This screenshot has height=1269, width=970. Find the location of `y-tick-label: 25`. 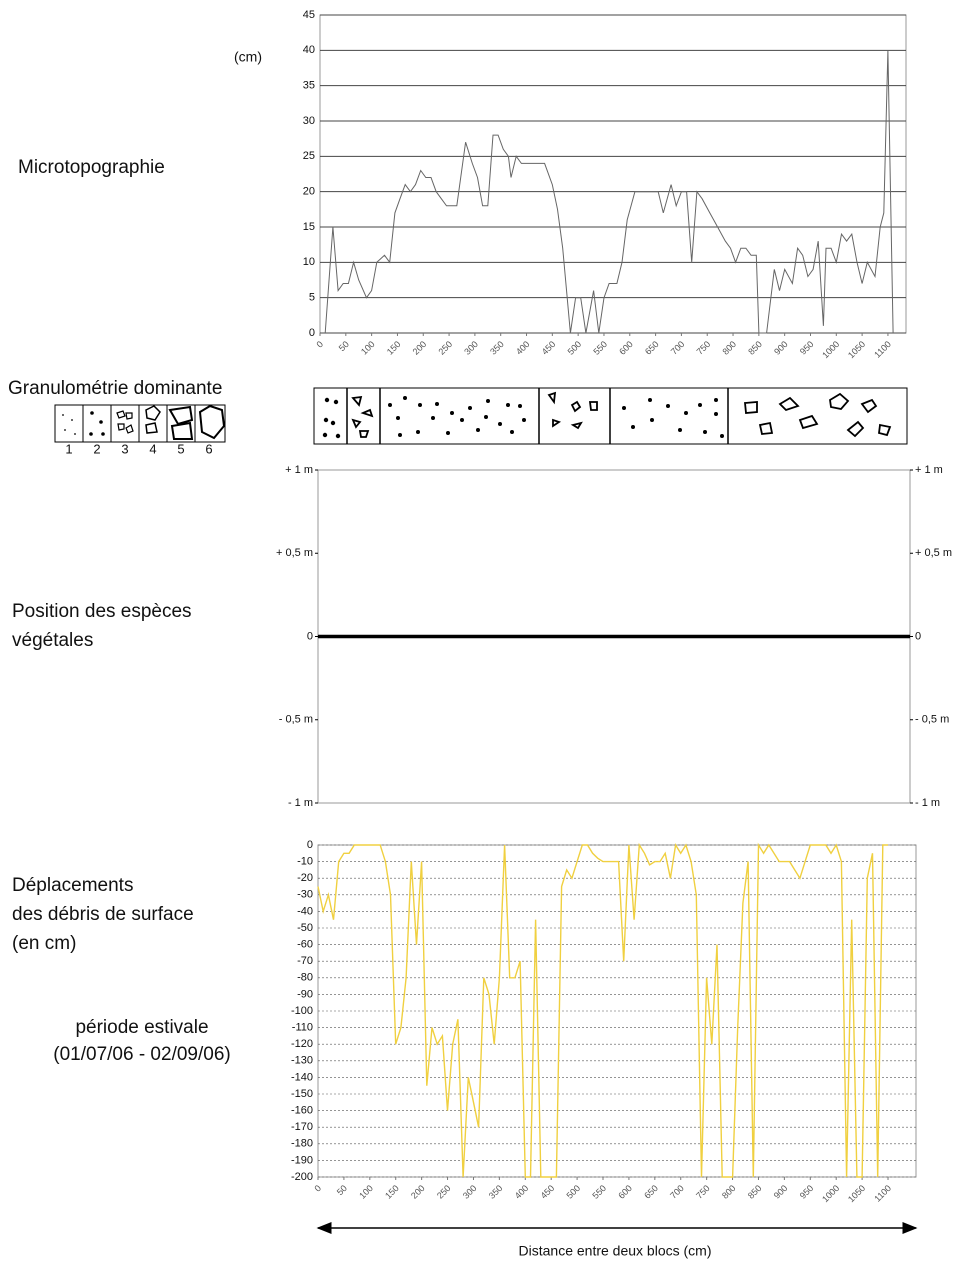

y-tick-label: 25 is located at coordinates (309, 156).